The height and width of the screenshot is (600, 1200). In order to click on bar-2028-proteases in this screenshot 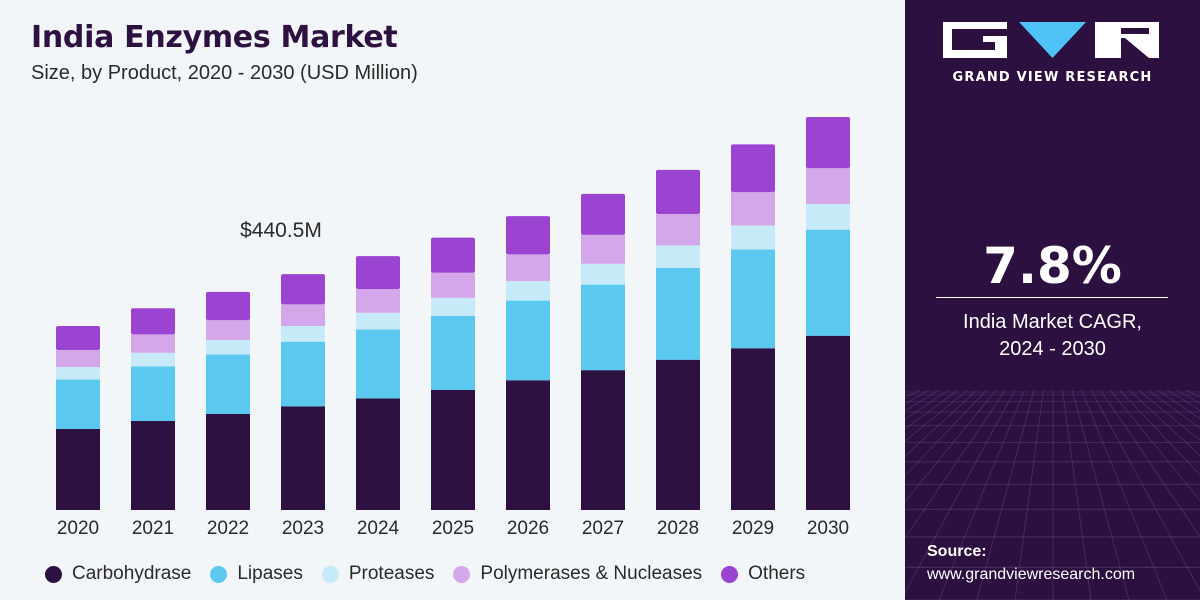, I will do `click(678, 256)`.